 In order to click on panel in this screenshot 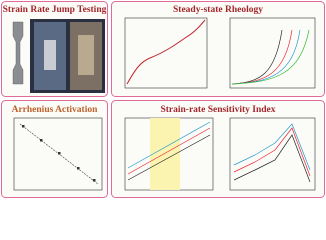, I will do `click(54, 149)`.